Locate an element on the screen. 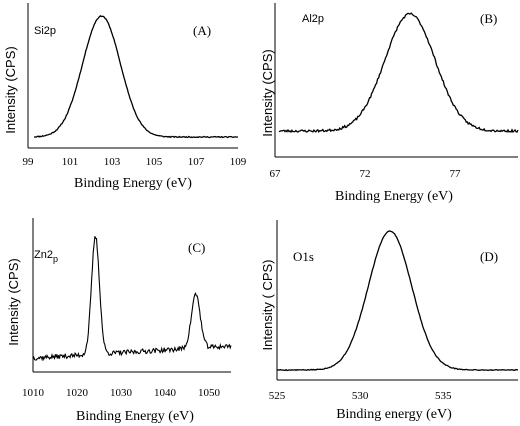 This screenshot has width=520, height=426. x-tick-label: 1040 is located at coordinates (165, 393).